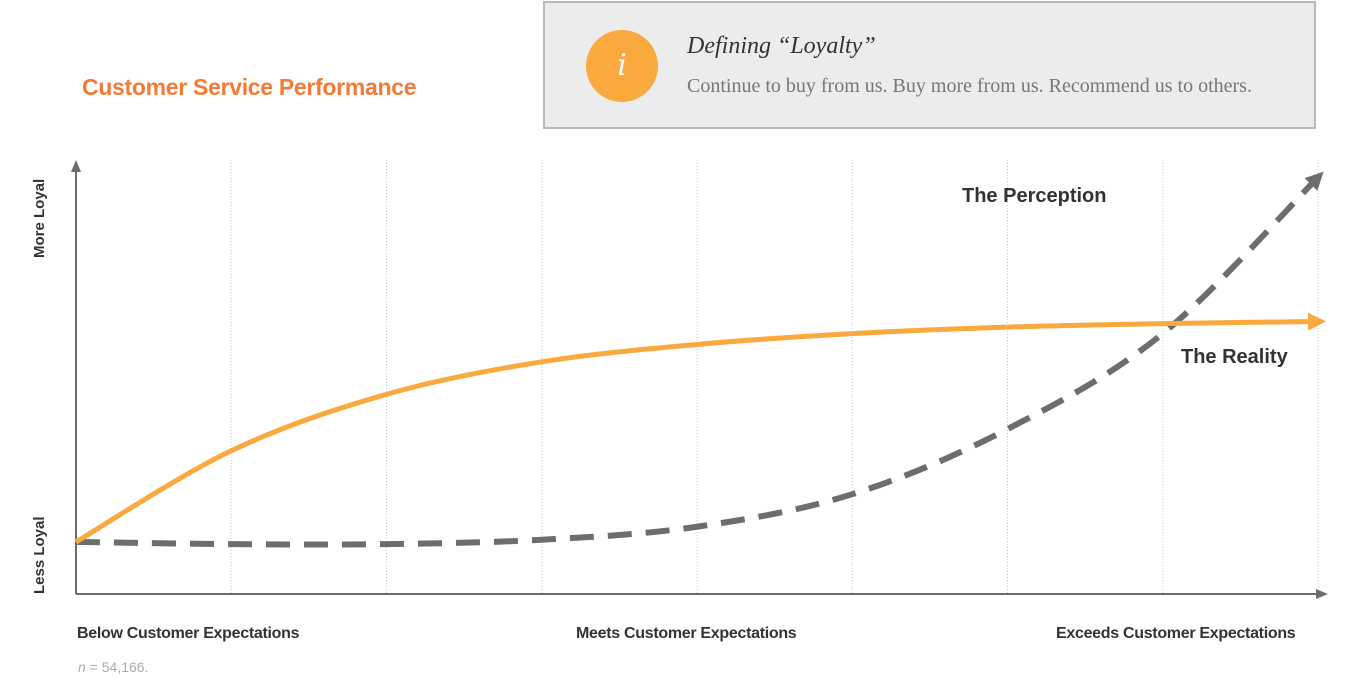 This screenshot has width=1345, height=686. Describe the element at coordinates (622, 66) in the screenshot. I see `info-icon: i` at that location.